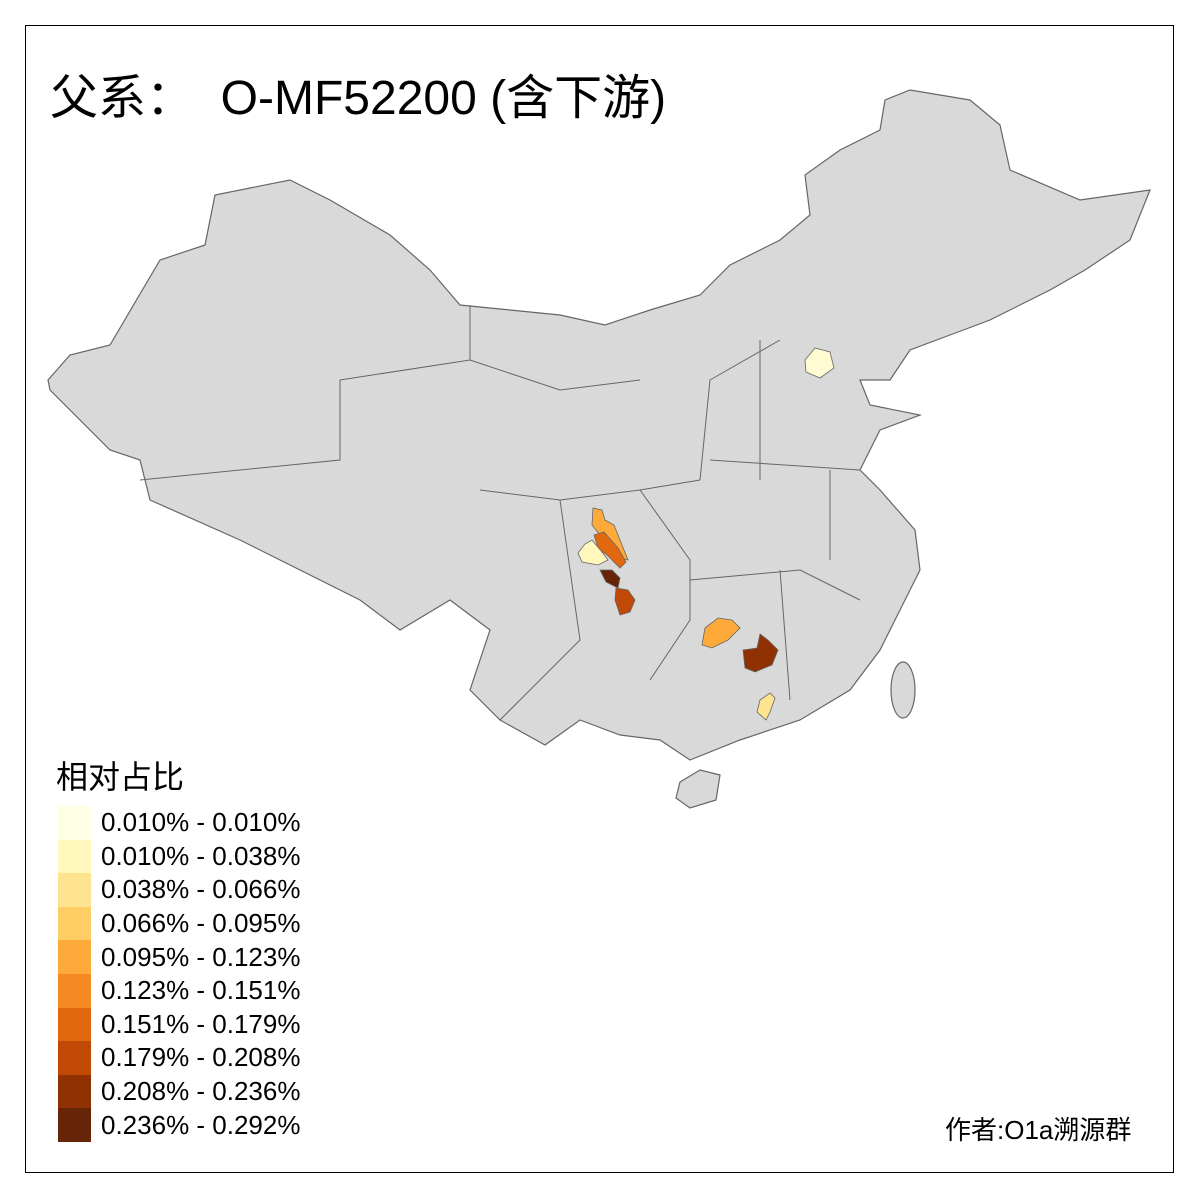  I want to click on legend-item: 0.151% - 0.179%, so click(179, 1024).